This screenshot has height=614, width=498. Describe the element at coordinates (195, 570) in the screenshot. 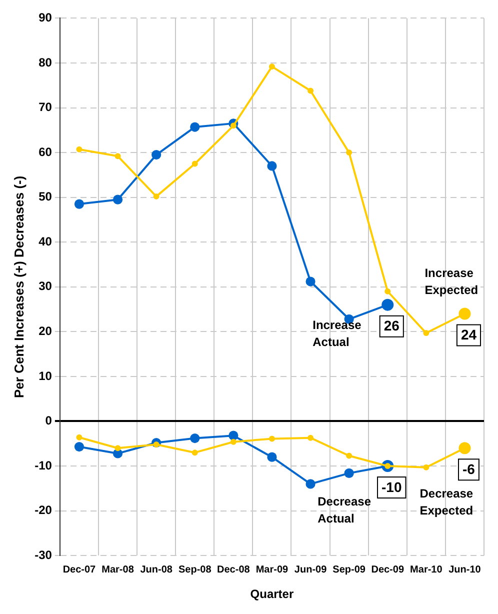

I see `x-tick-label: Sep-08` at that location.